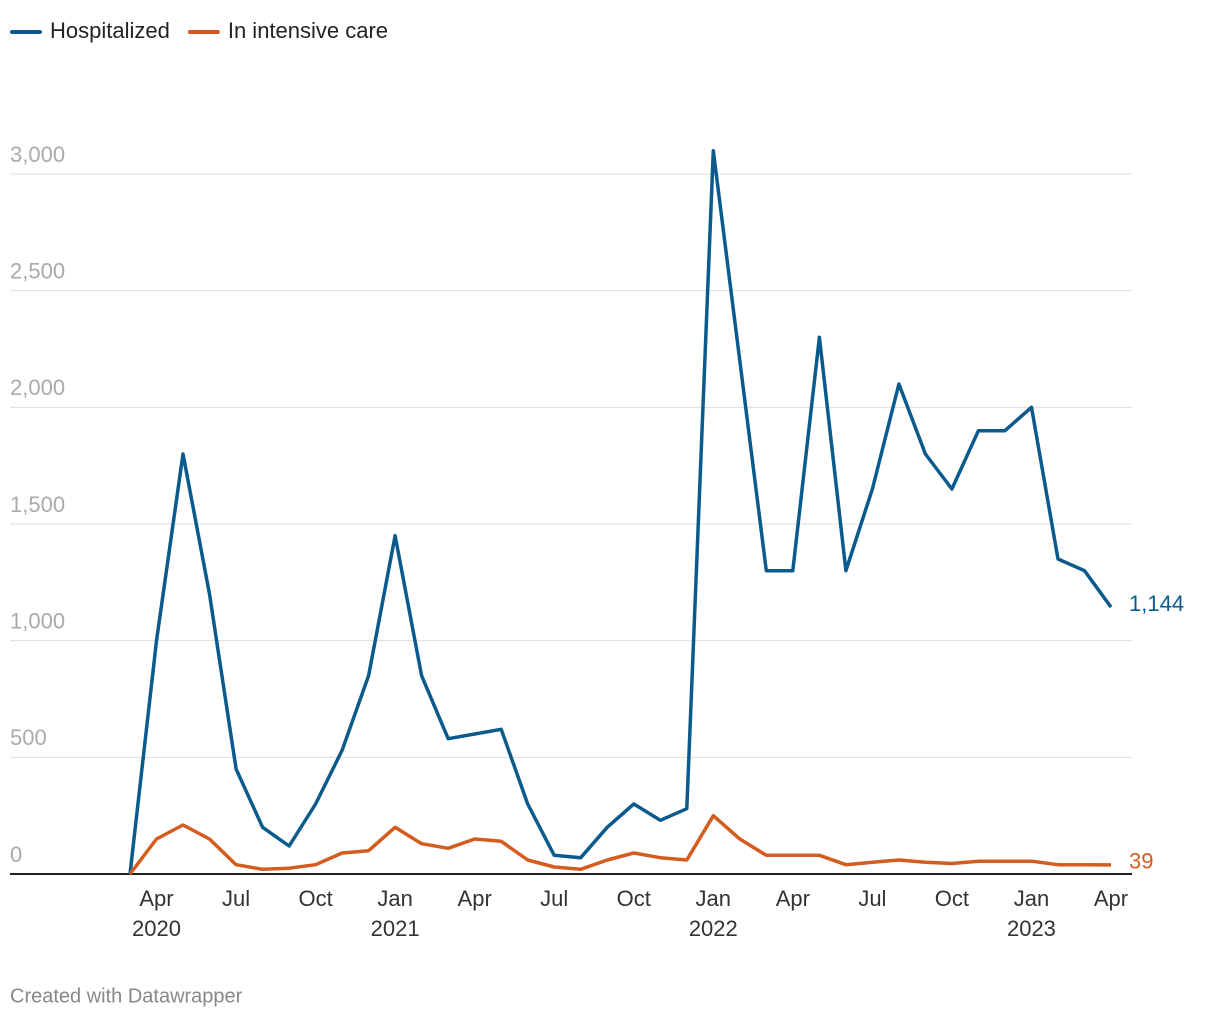 The height and width of the screenshot is (1020, 1220). What do you see at coordinates (1141, 861) in the screenshot?
I see `end-label: 39` at bounding box center [1141, 861].